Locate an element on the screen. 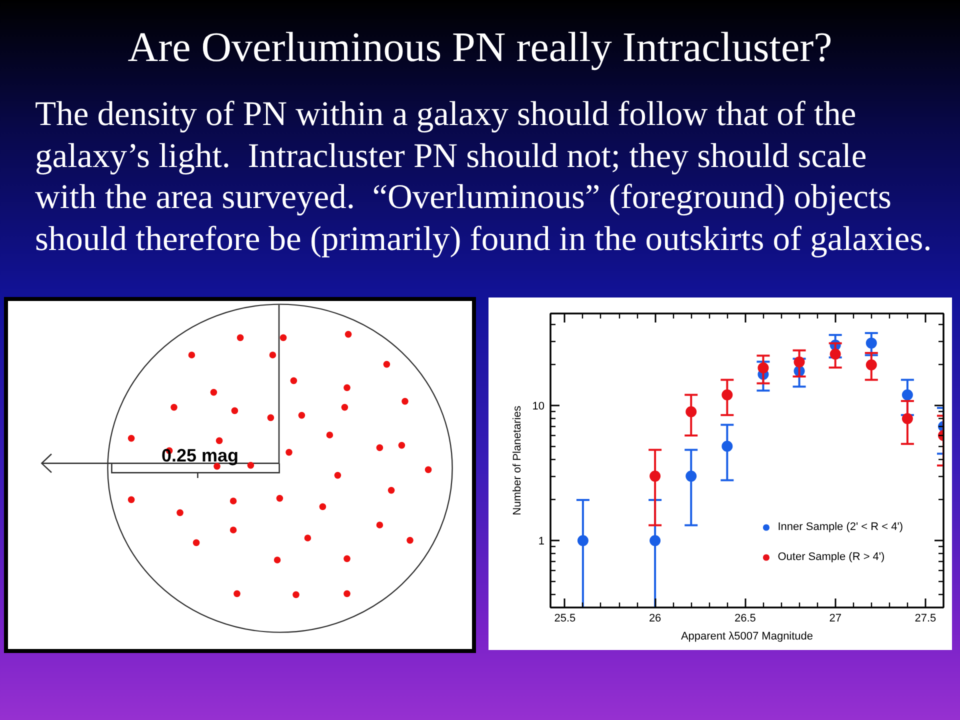 Image resolution: width=960 pixels, height=720 pixels. x-tick-label: 27 is located at coordinates (835, 618).